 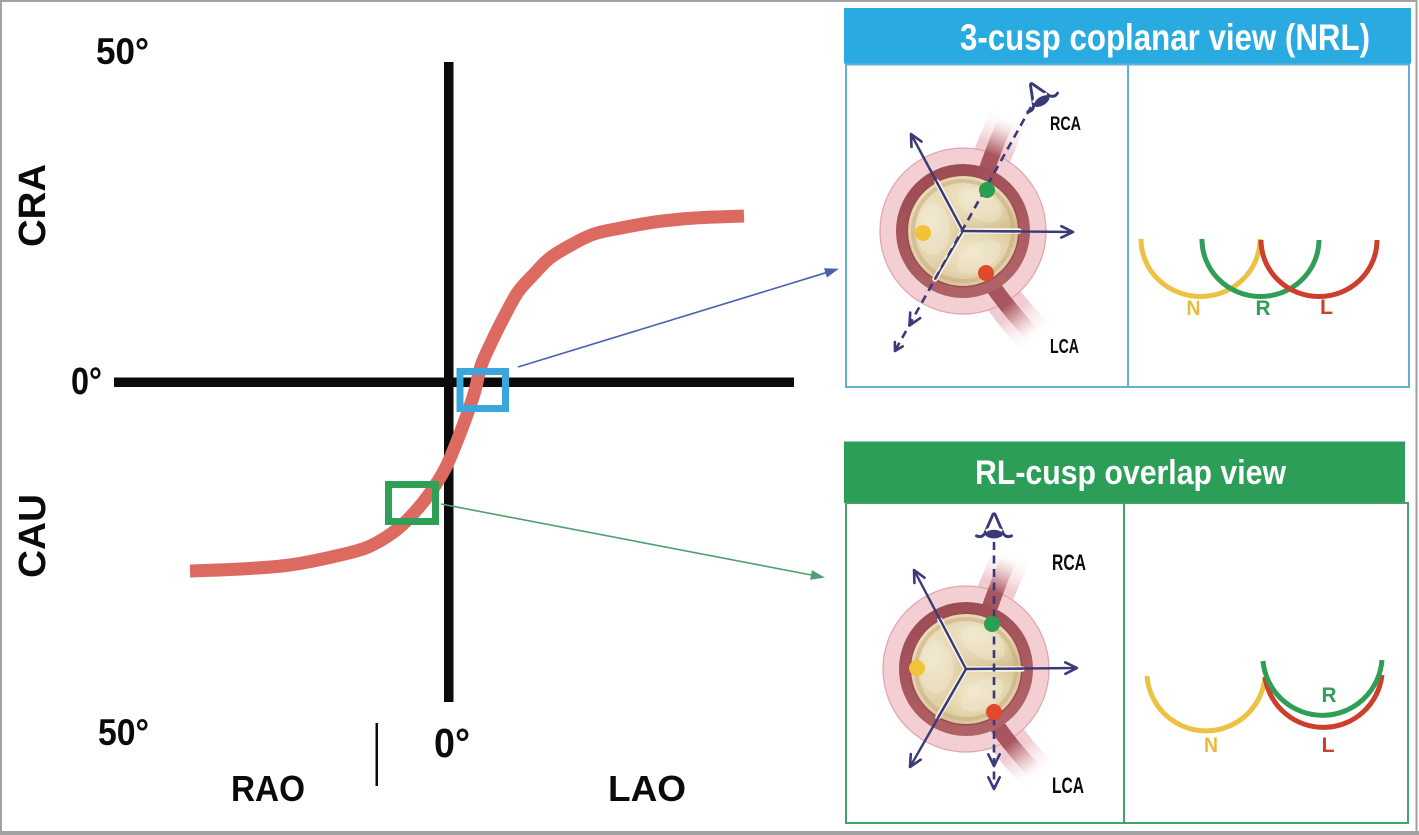 I want to click on svg-text: RL-cusp overlap view, so click(x=1130, y=473).